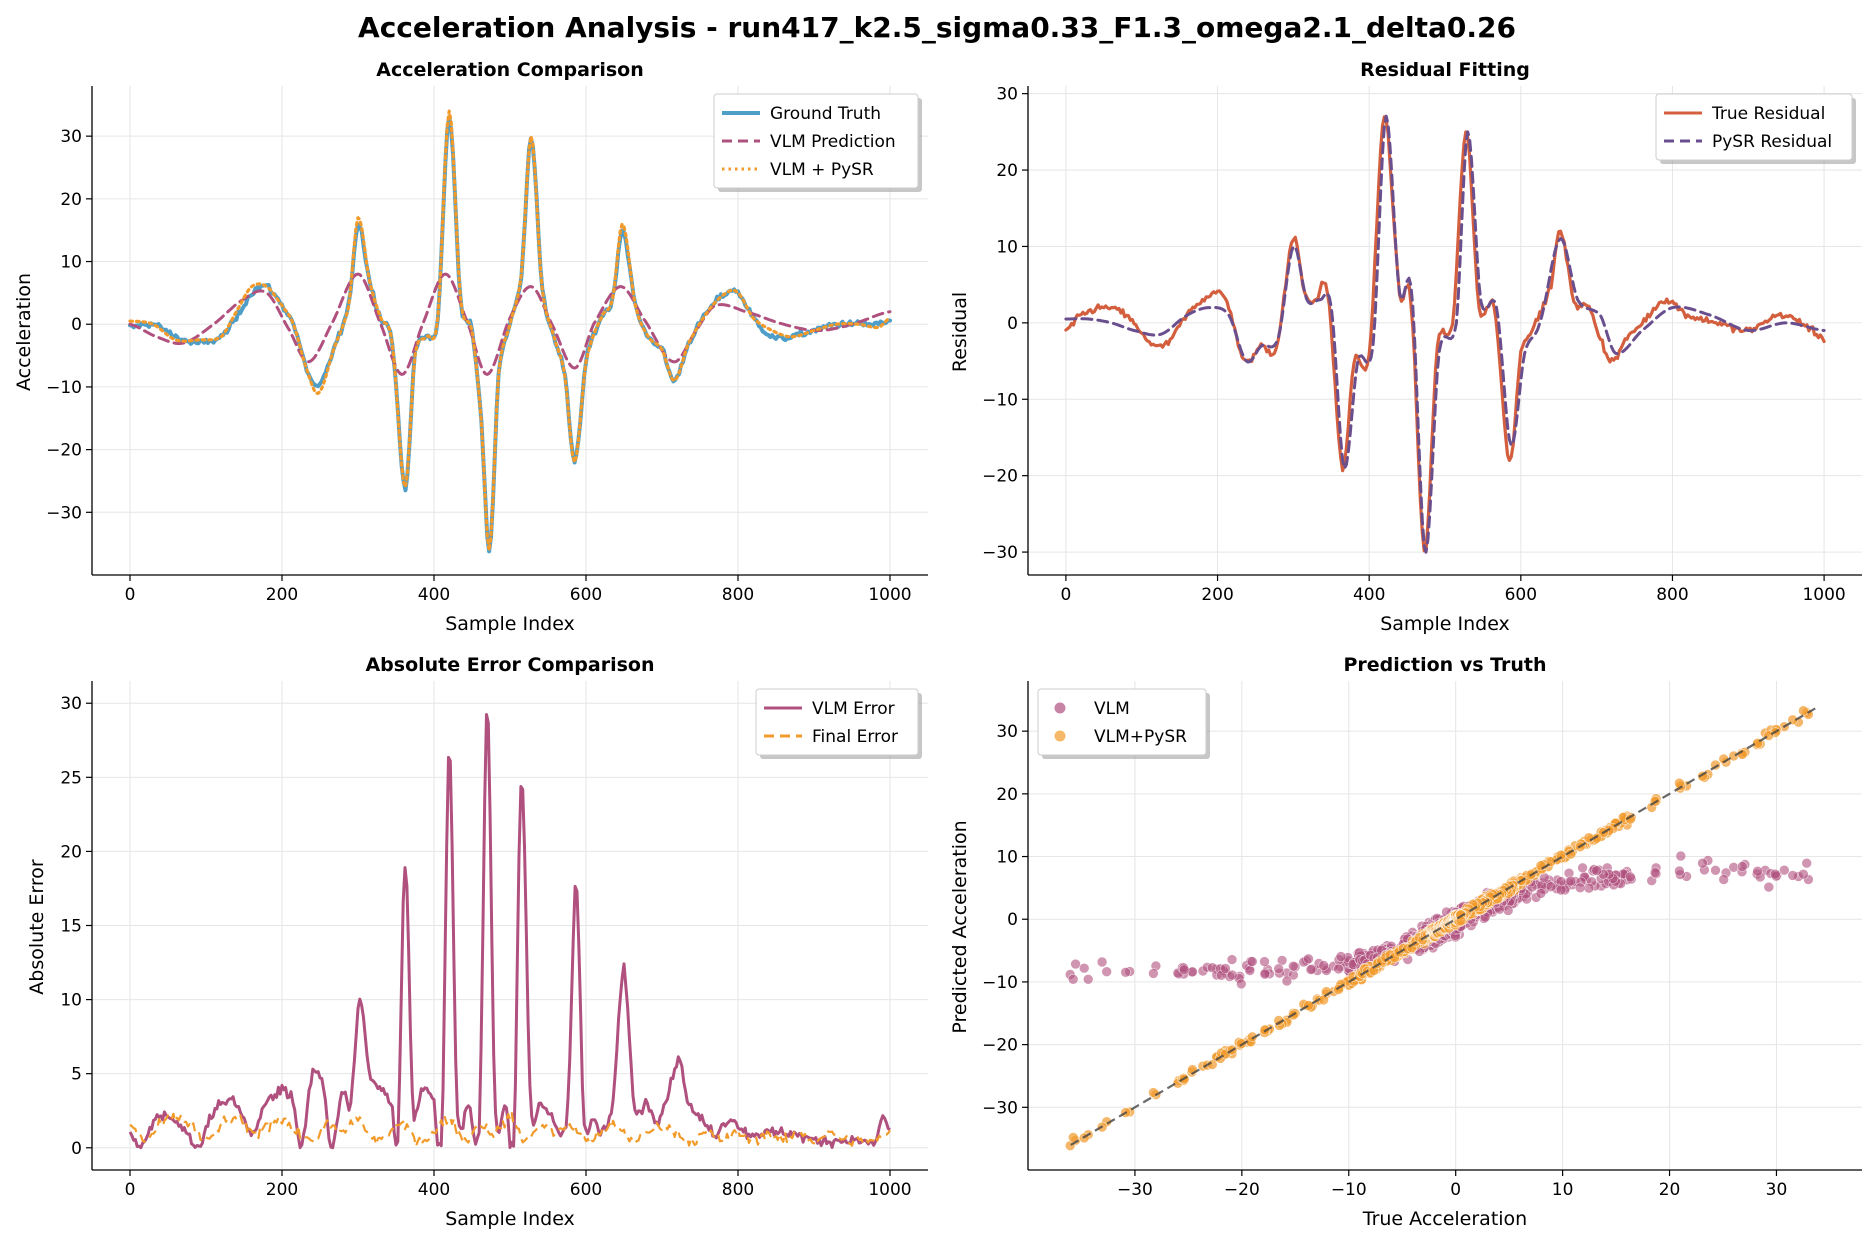 Image resolution: width=1874 pixels, height=1241 pixels. What do you see at coordinates (1670, 1190) in the screenshot?
I see `x-tick-label: 20` at bounding box center [1670, 1190].